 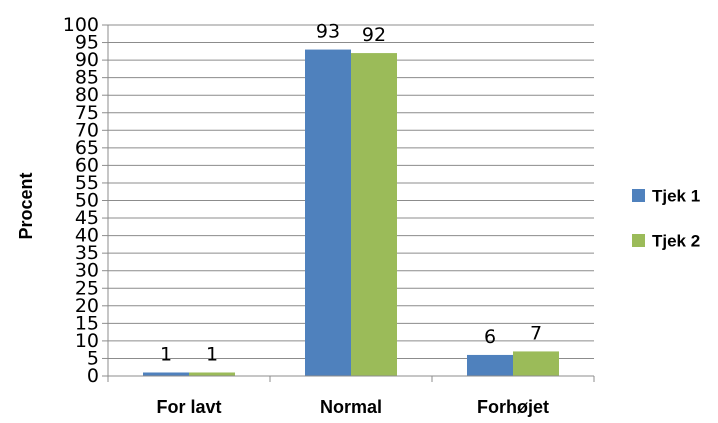 What do you see at coordinates (87, 113) in the screenshot?
I see `y-tick-label: 75` at bounding box center [87, 113].